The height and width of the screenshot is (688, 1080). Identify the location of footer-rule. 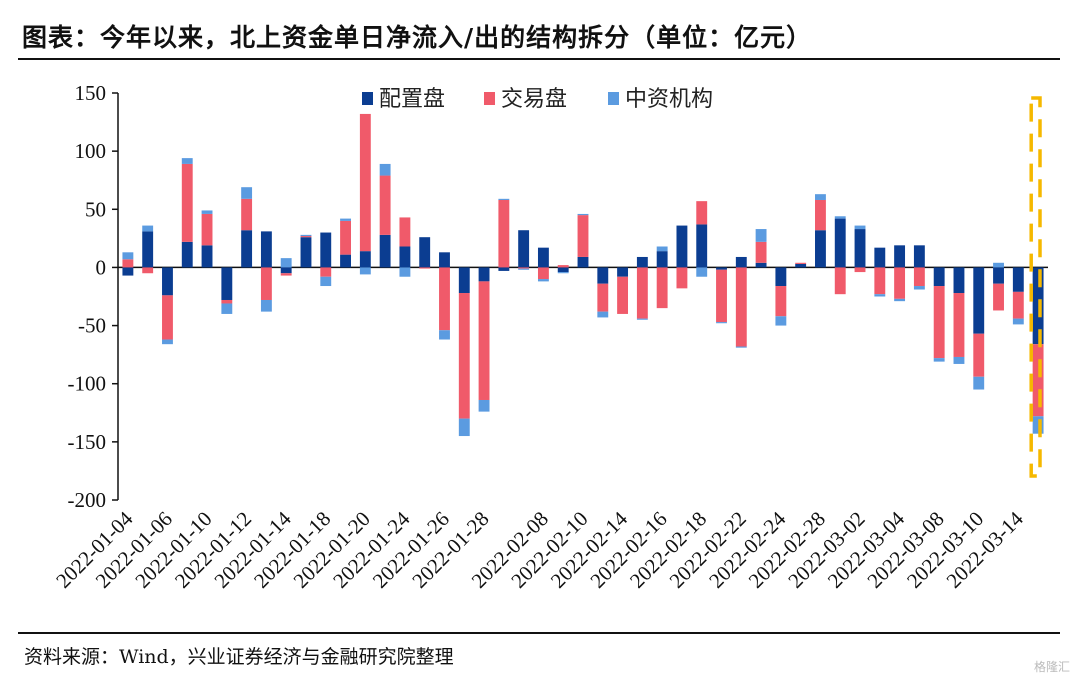
(539, 633).